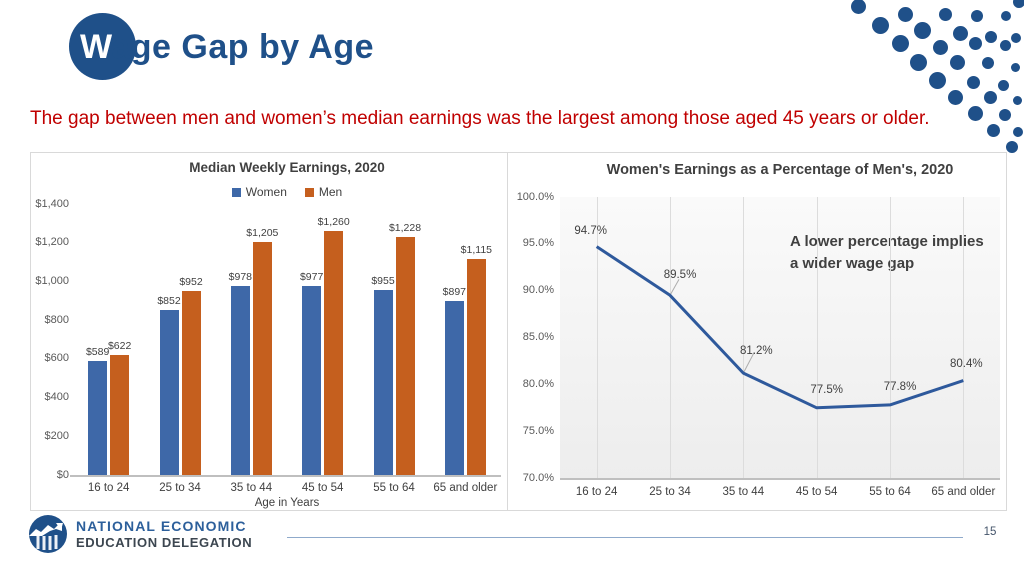 This screenshot has height=576, width=1024. What do you see at coordinates (311, 276) in the screenshot?
I see `bar-value-label: $977` at bounding box center [311, 276].